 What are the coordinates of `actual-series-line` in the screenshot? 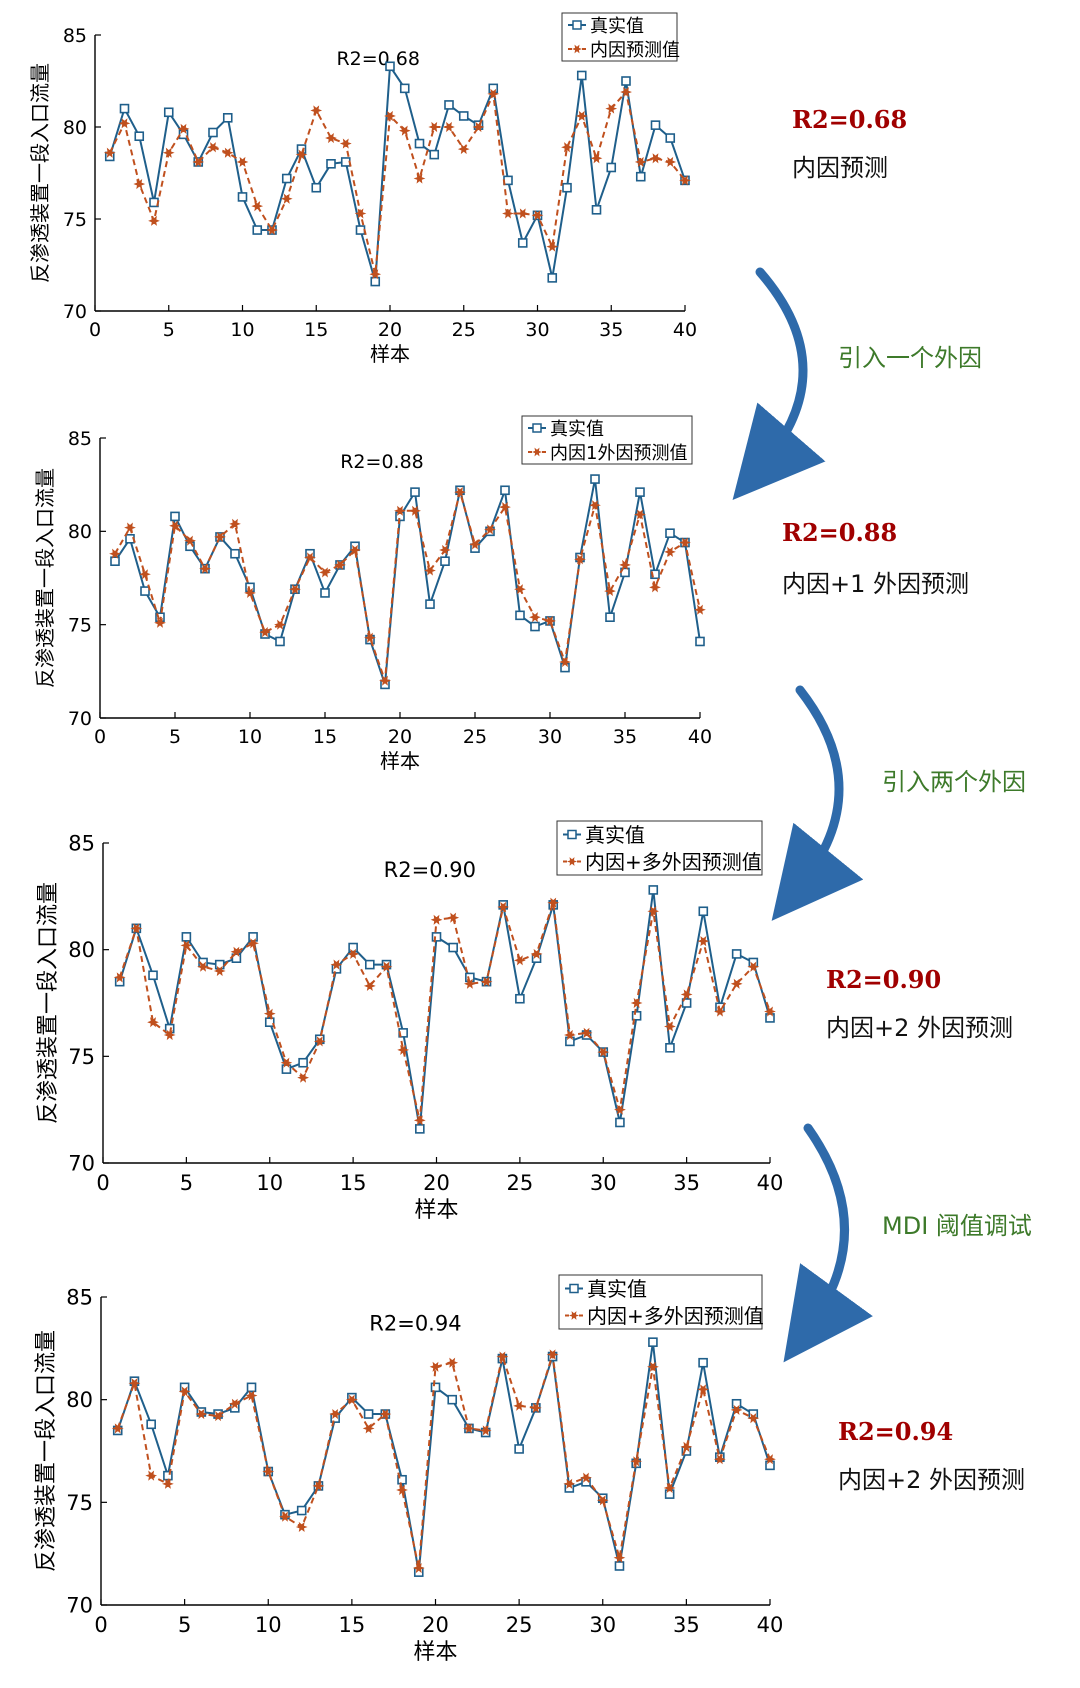 It's located at (443, 1457).